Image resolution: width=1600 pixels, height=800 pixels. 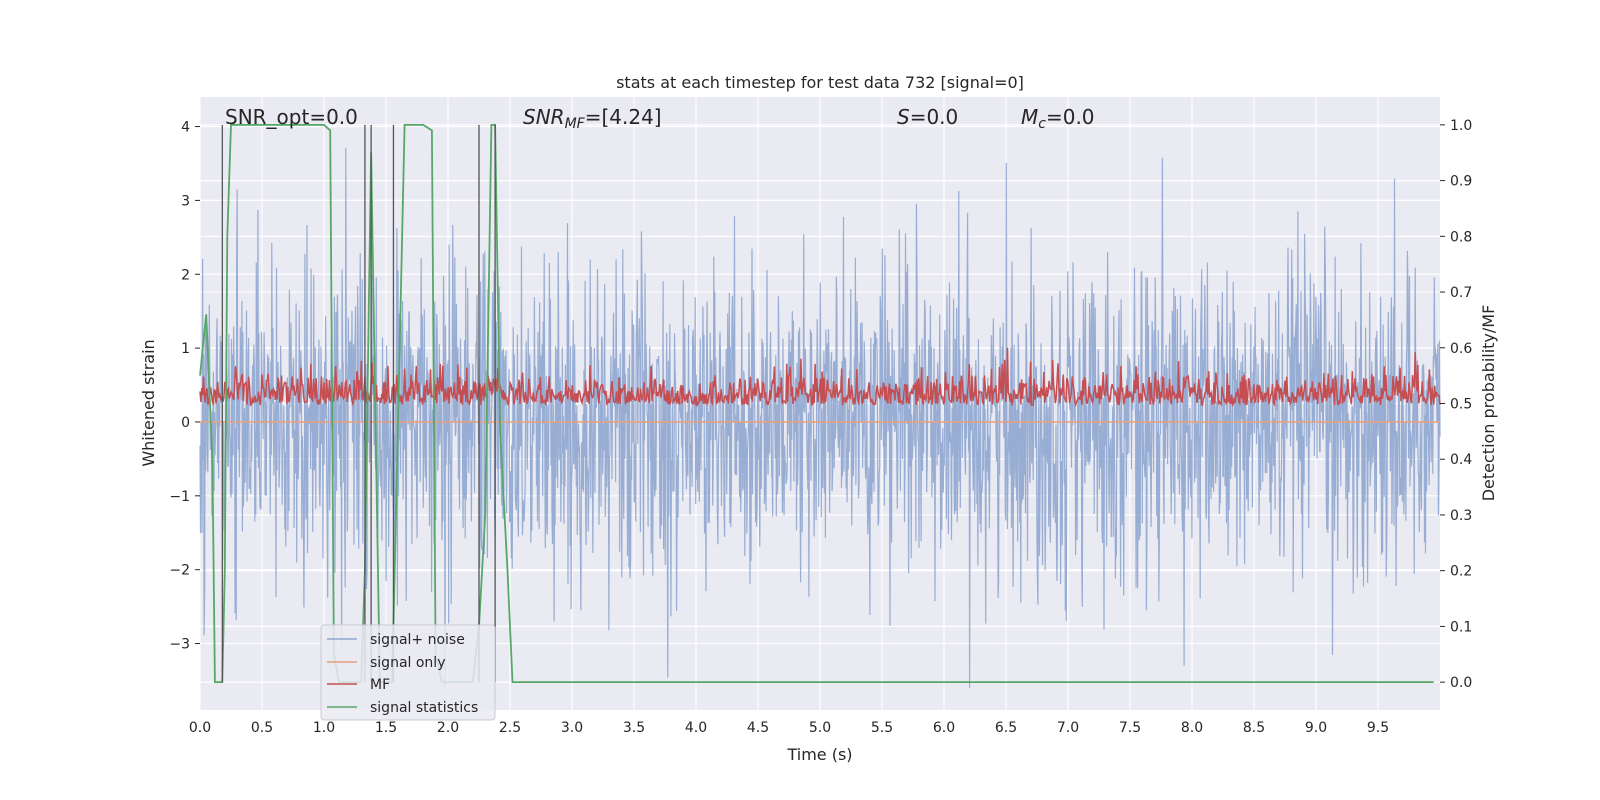 What do you see at coordinates (1461, 293) in the screenshot?
I see `y2-tick-label: 0.7` at bounding box center [1461, 293].